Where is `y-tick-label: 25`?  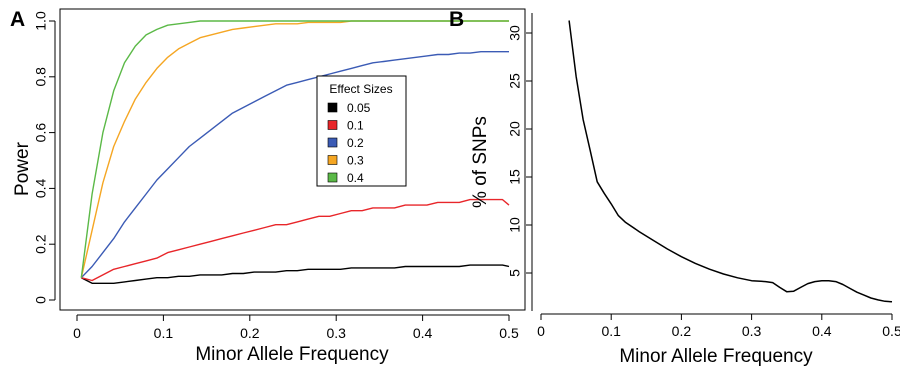
y-tick-label: 25 is located at coordinates (515, 81).